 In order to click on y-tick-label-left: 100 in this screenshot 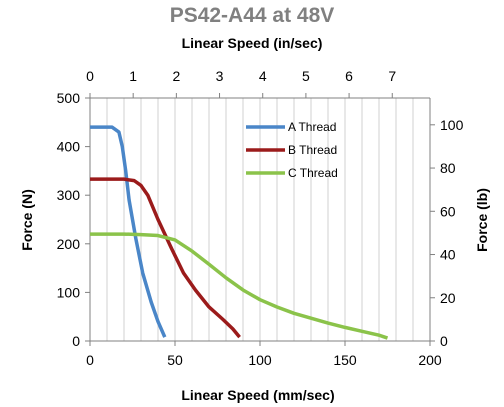, I will do `click(69, 292)`.